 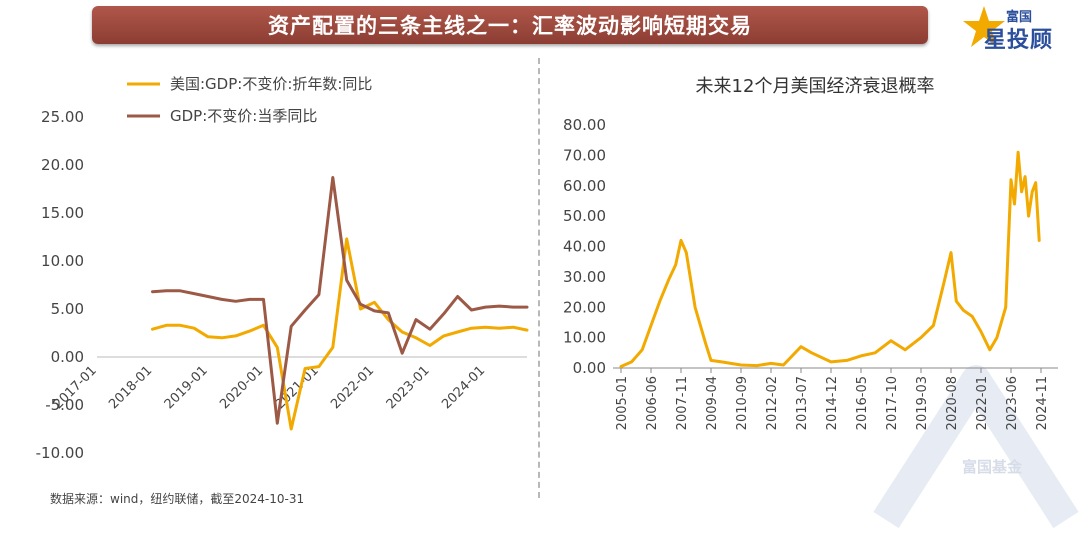 What do you see at coordinates (243, 116) in the screenshot?
I see `legend-label-2: GDP:不变价:当季同比` at bounding box center [243, 116].